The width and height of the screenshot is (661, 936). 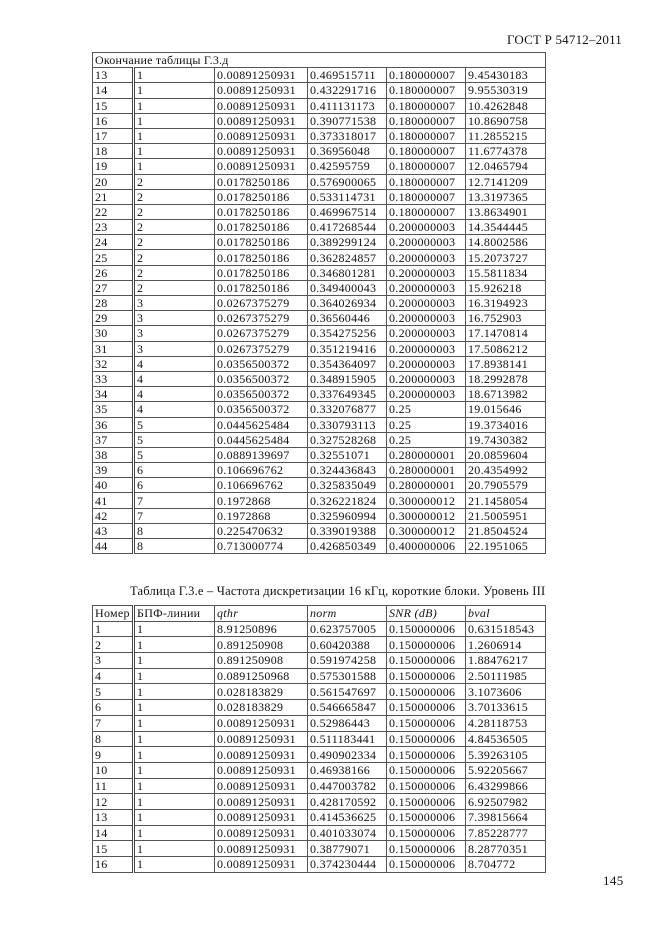 What do you see at coordinates (113, 394) in the screenshot?
I see `table-cell: 34` at bounding box center [113, 394].